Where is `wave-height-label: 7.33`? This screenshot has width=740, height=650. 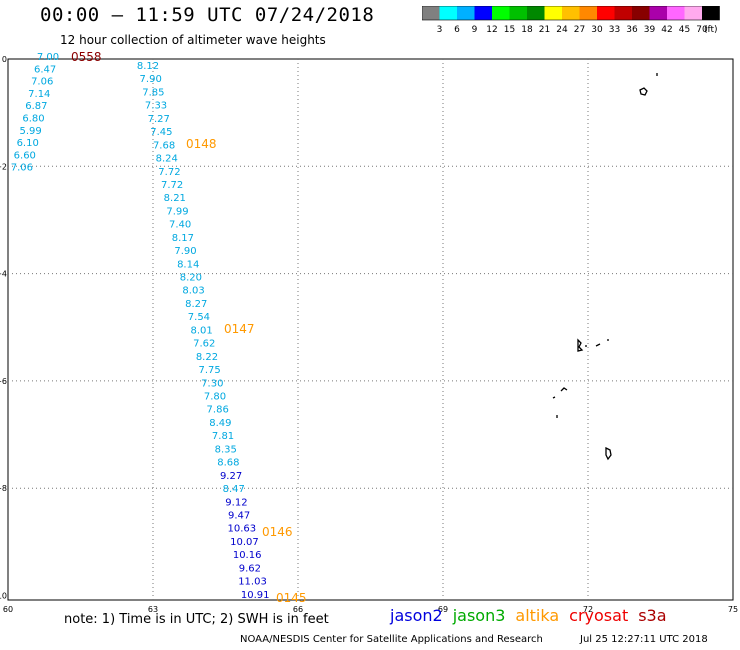 wave-height-label: 7.33 is located at coordinates (156, 106).